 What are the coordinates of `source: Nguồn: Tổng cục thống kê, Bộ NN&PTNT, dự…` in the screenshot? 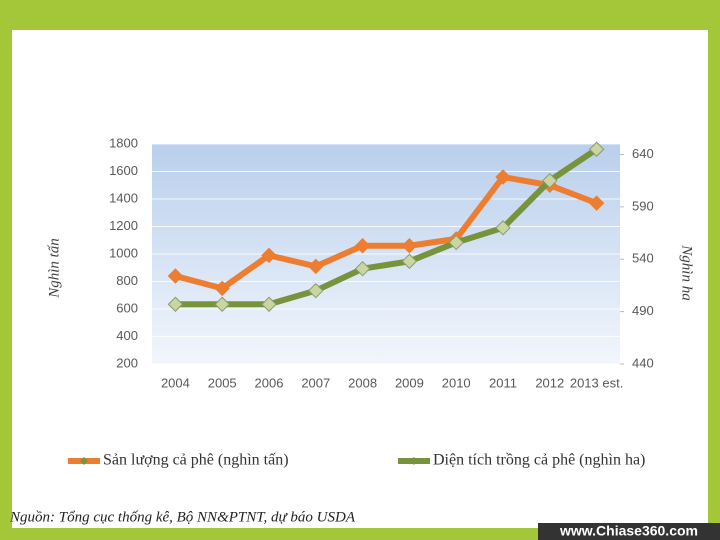 It's located at (182, 517).